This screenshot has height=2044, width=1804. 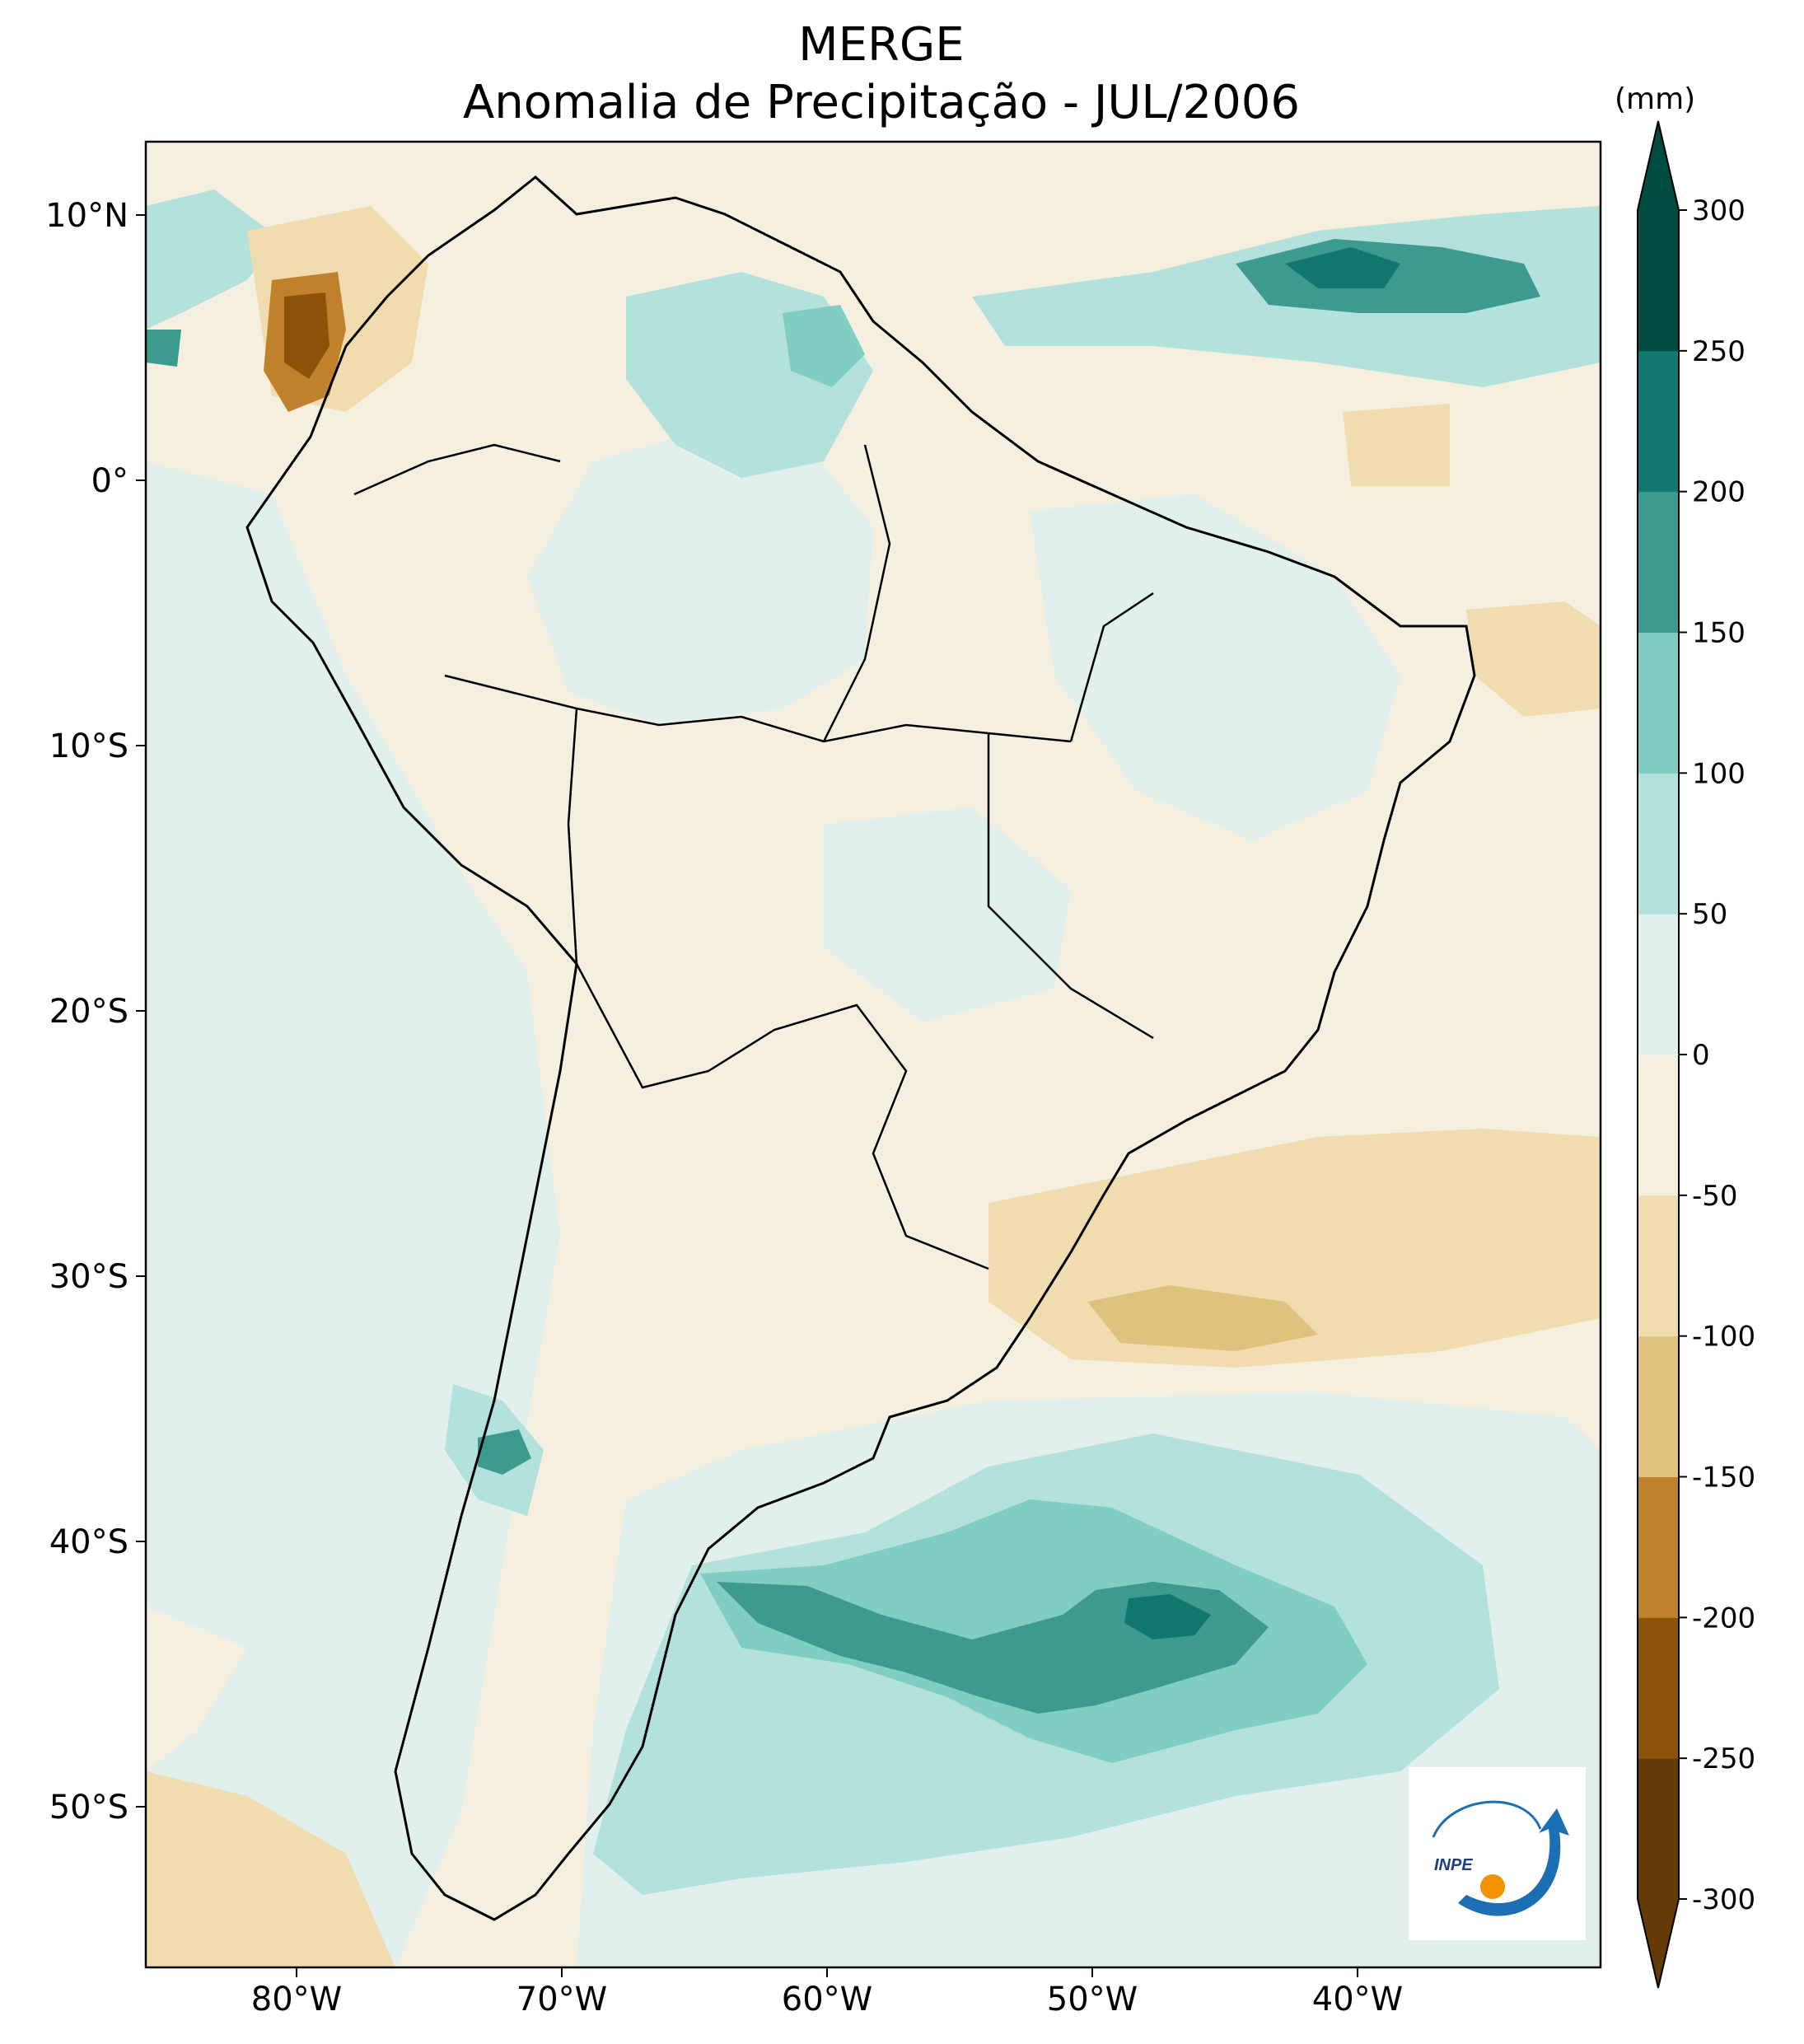 What do you see at coordinates (1719, 773) in the screenshot?
I see `colorbar-label: 100` at bounding box center [1719, 773].